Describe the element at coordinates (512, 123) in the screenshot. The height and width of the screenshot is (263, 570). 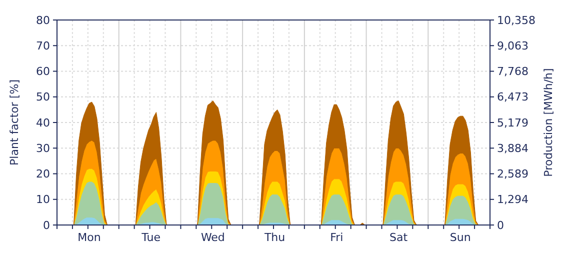
I see `y2-tick-label: 5,179` at that location.